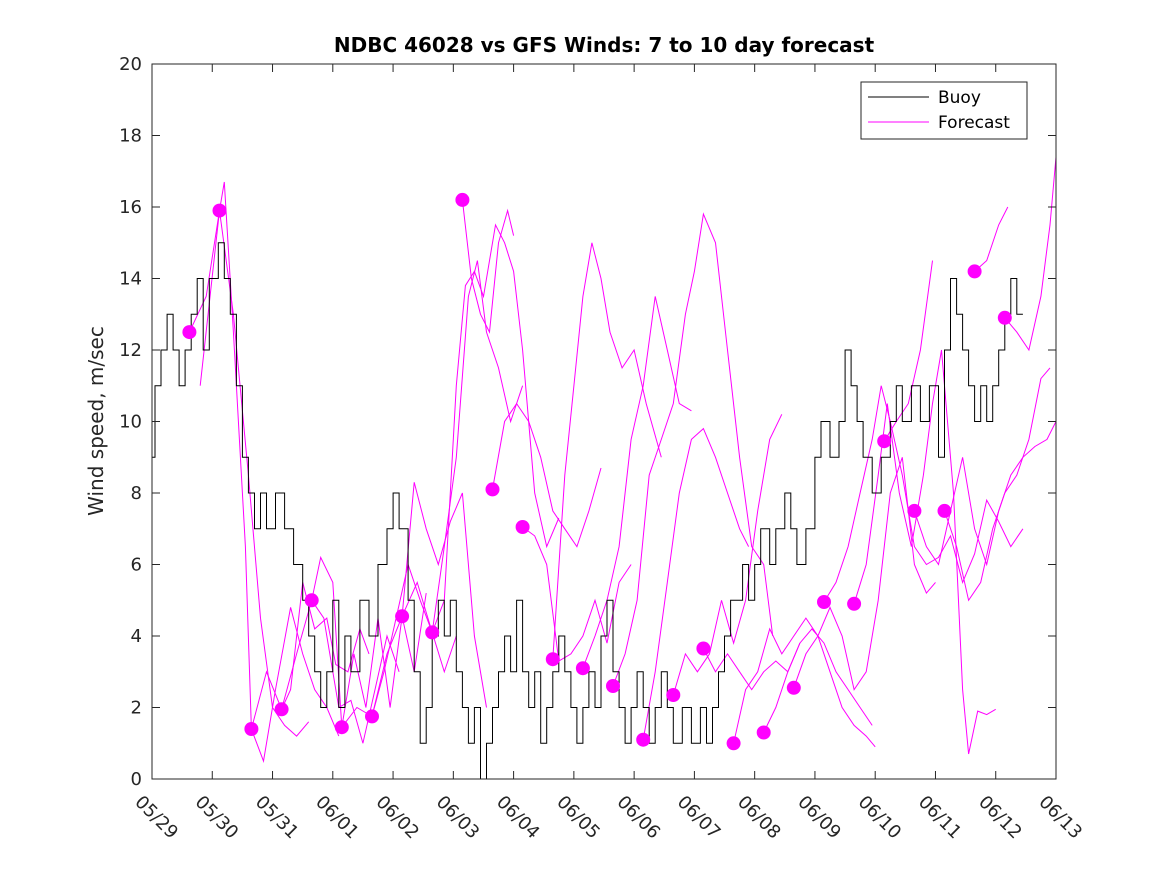 This screenshot has height=875, width=1167. I want to click on y-tick-label: 14, so click(130, 279).